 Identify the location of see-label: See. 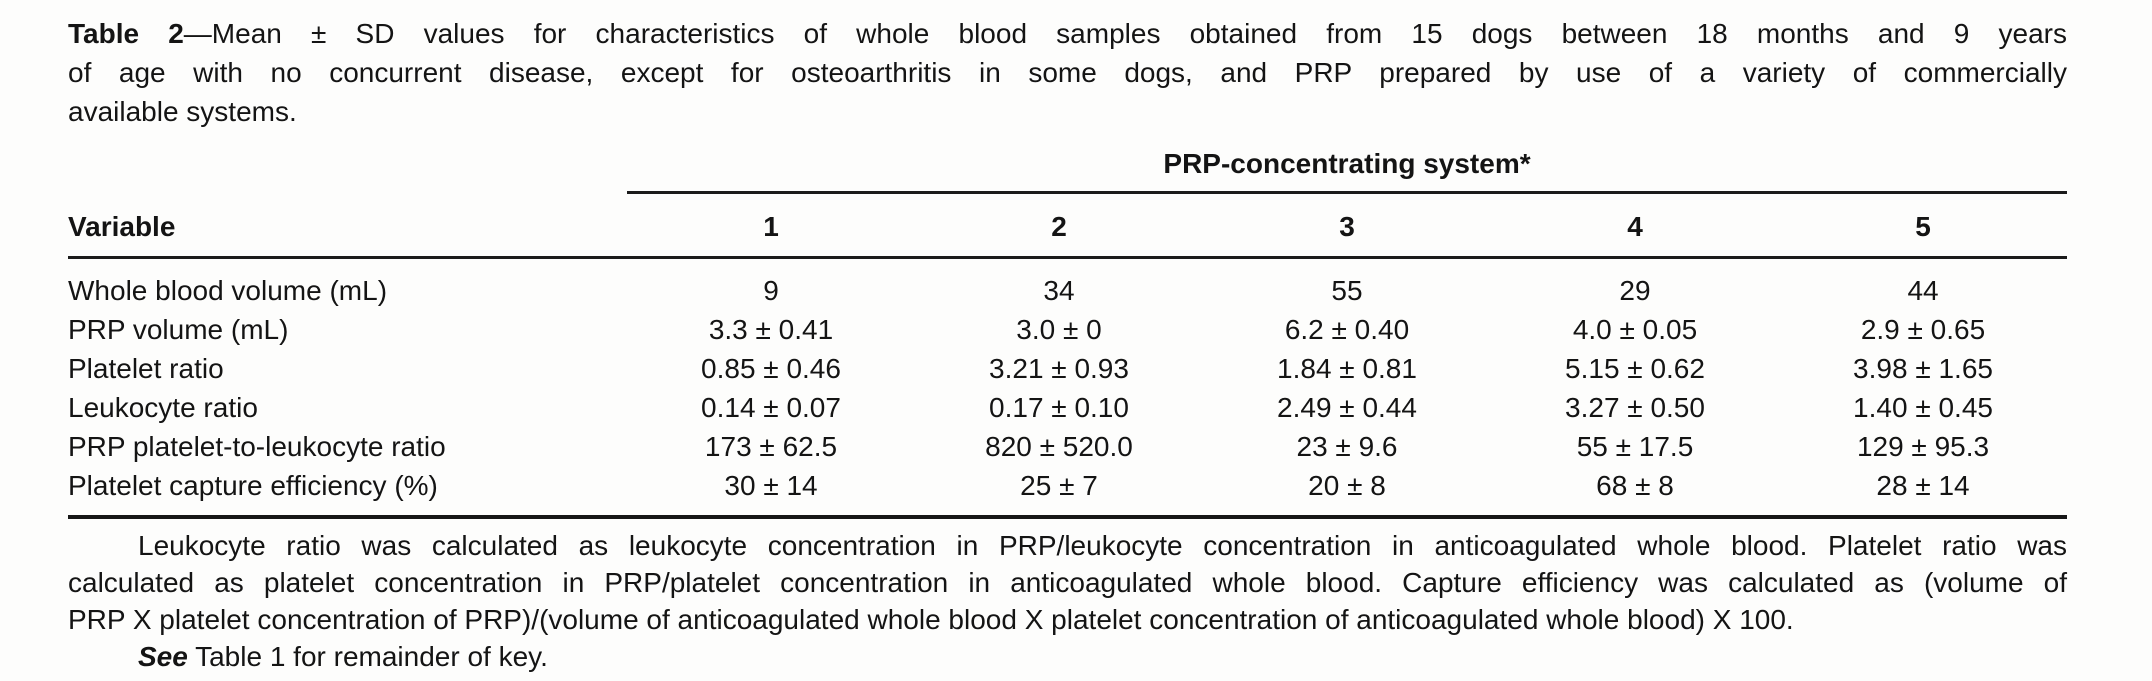
(163, 656).